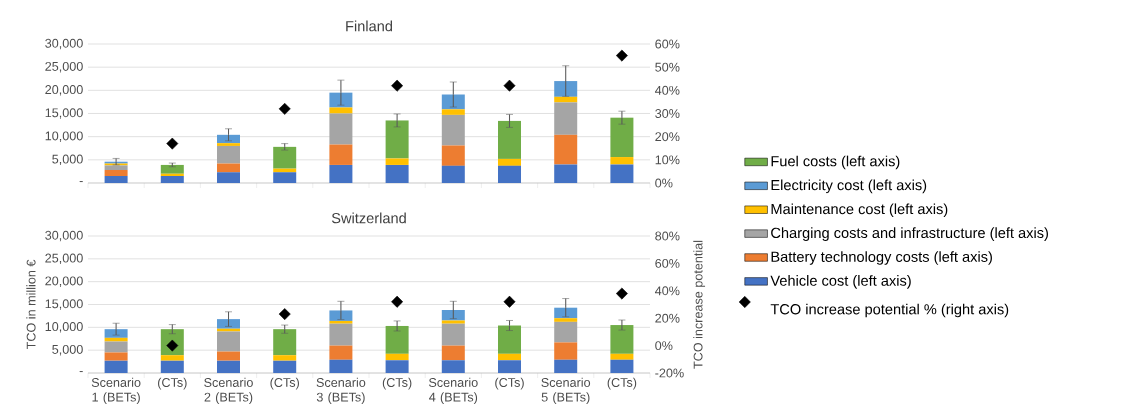 This screenshot has height=419, width=1139. Describe the element at coordinates (667, 160) in the screenshot. I see `y2-tick-label: 10%` at that location.